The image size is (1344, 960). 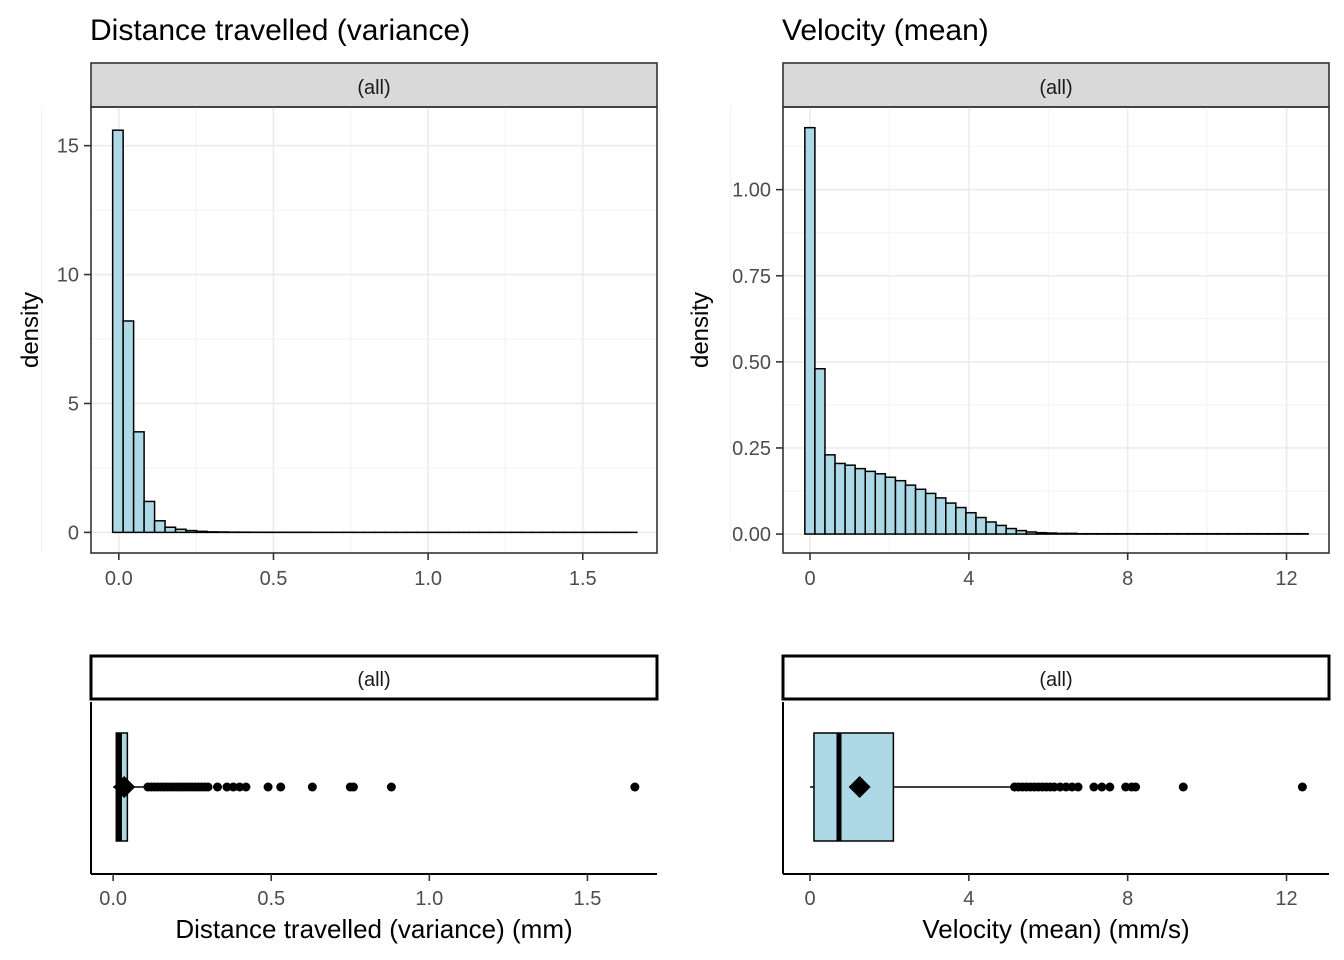 What do you see at coordinates (1051, 892) in the screenshot?
I see `velocity-boxplot-x-ticks: 0 4 8 12` at bounding box center [1051, 892].